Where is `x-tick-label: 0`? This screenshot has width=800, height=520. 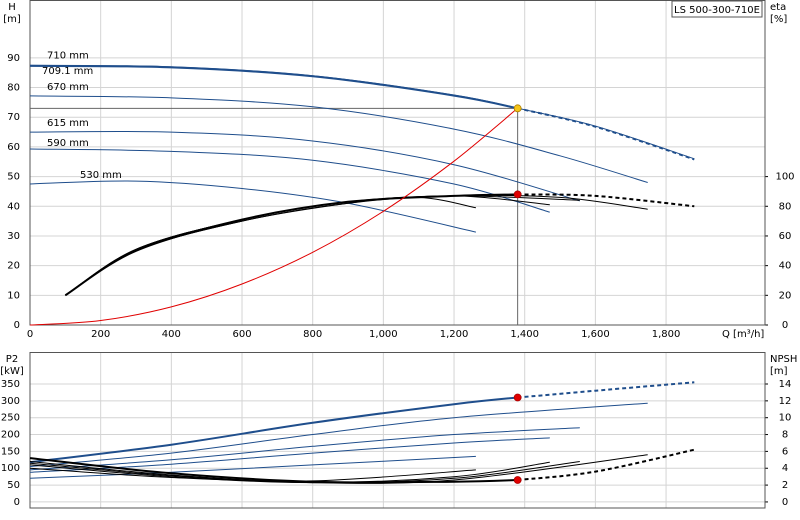
x-tick-label: 0 is located at coordinates (30, 334).